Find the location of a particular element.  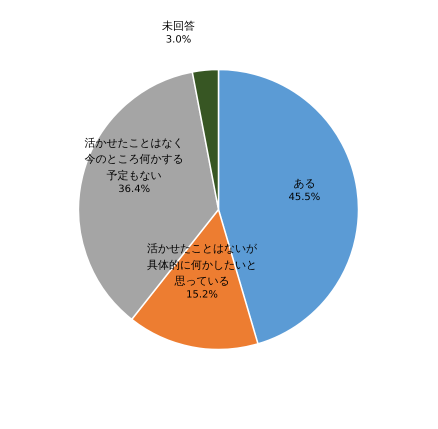

slice-label: 活かせたことはなく今のところ何かする予定もない is located at coordinates (134, 159).